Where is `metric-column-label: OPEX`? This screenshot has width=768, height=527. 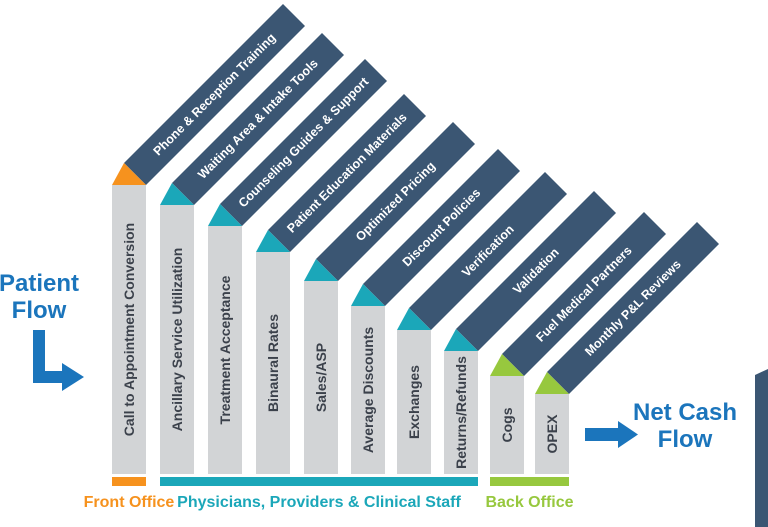
metric-column-label: OPEX is located at coordinates (552, 434).